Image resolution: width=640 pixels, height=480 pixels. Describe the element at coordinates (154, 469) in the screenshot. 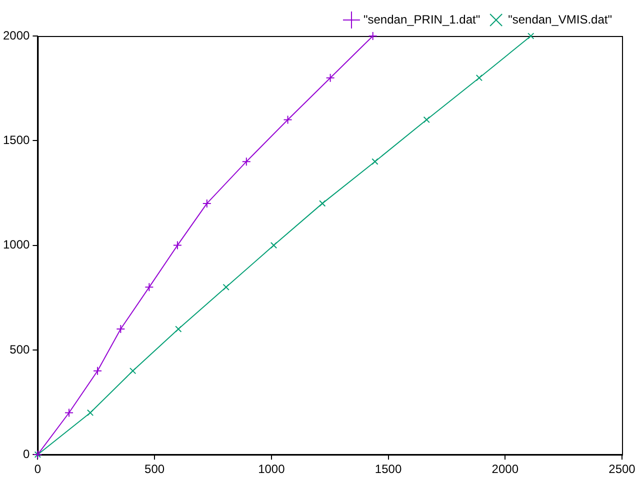

I see `x-tick-label: 500` at that location.